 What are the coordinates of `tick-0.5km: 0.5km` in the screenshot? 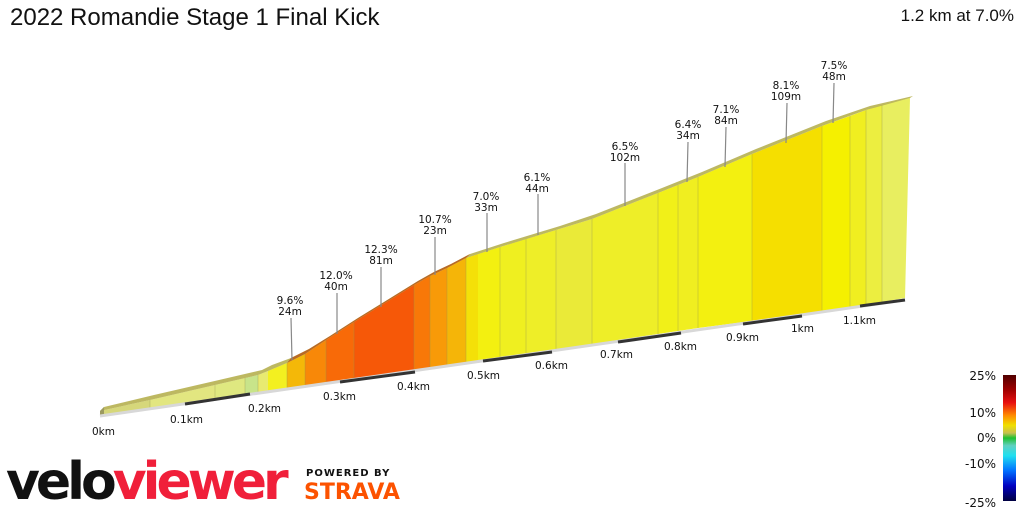 It's located at (483, 376).